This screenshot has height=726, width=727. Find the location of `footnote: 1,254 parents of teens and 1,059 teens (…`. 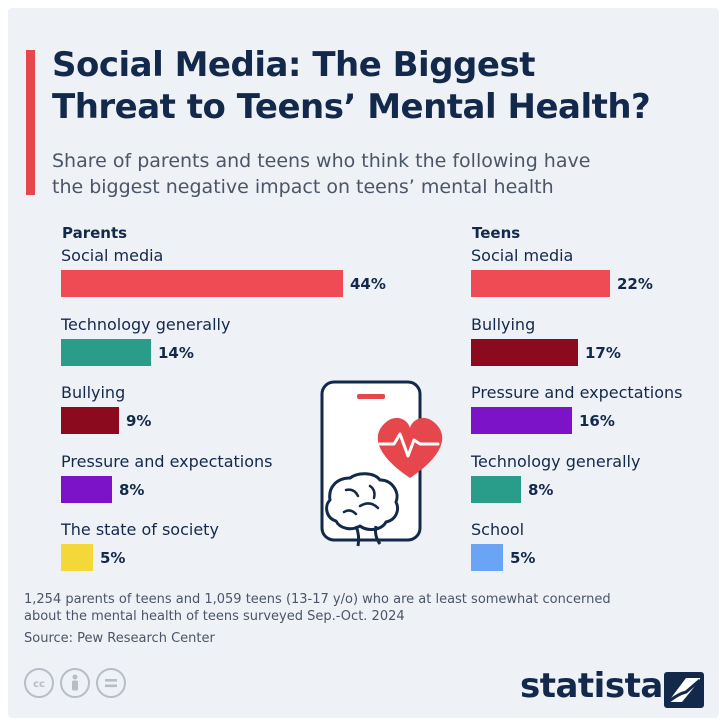

footnote: 1,254 parents of teens and 1,059 teens (… is located at coordinates (344, 608).